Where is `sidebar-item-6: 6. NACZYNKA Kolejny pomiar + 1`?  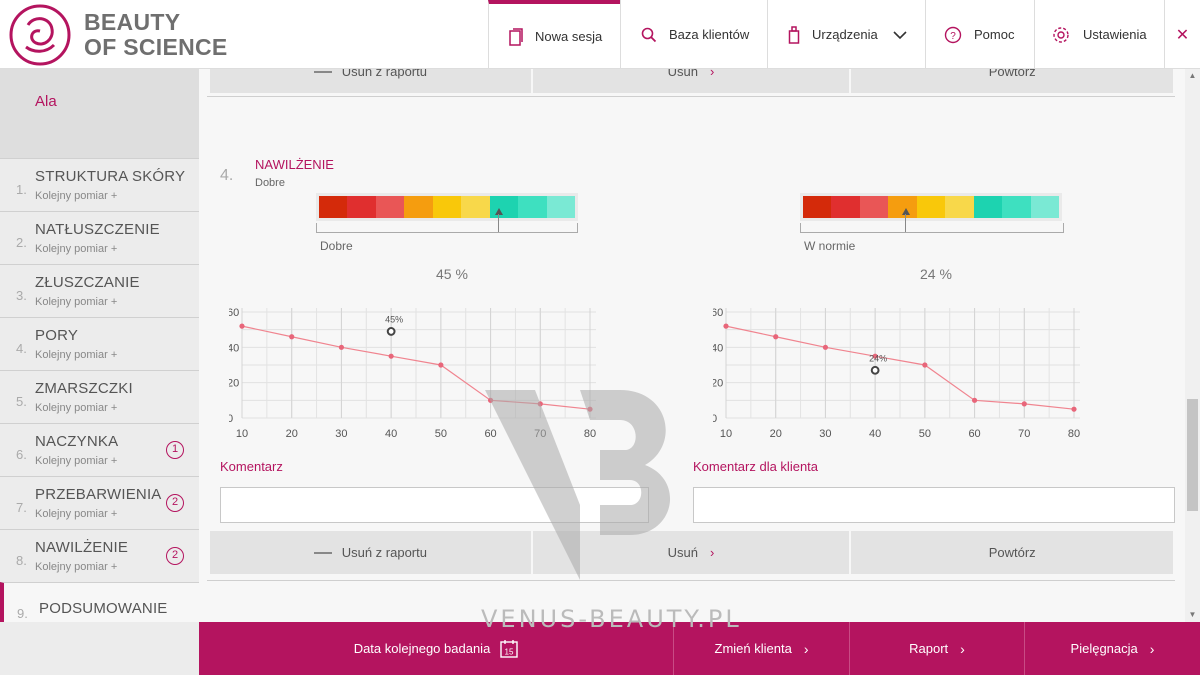 sidebar-item-6: 6. NACZYNKA Kolejny pomiar + 1 is located at coordinates (99, 449).